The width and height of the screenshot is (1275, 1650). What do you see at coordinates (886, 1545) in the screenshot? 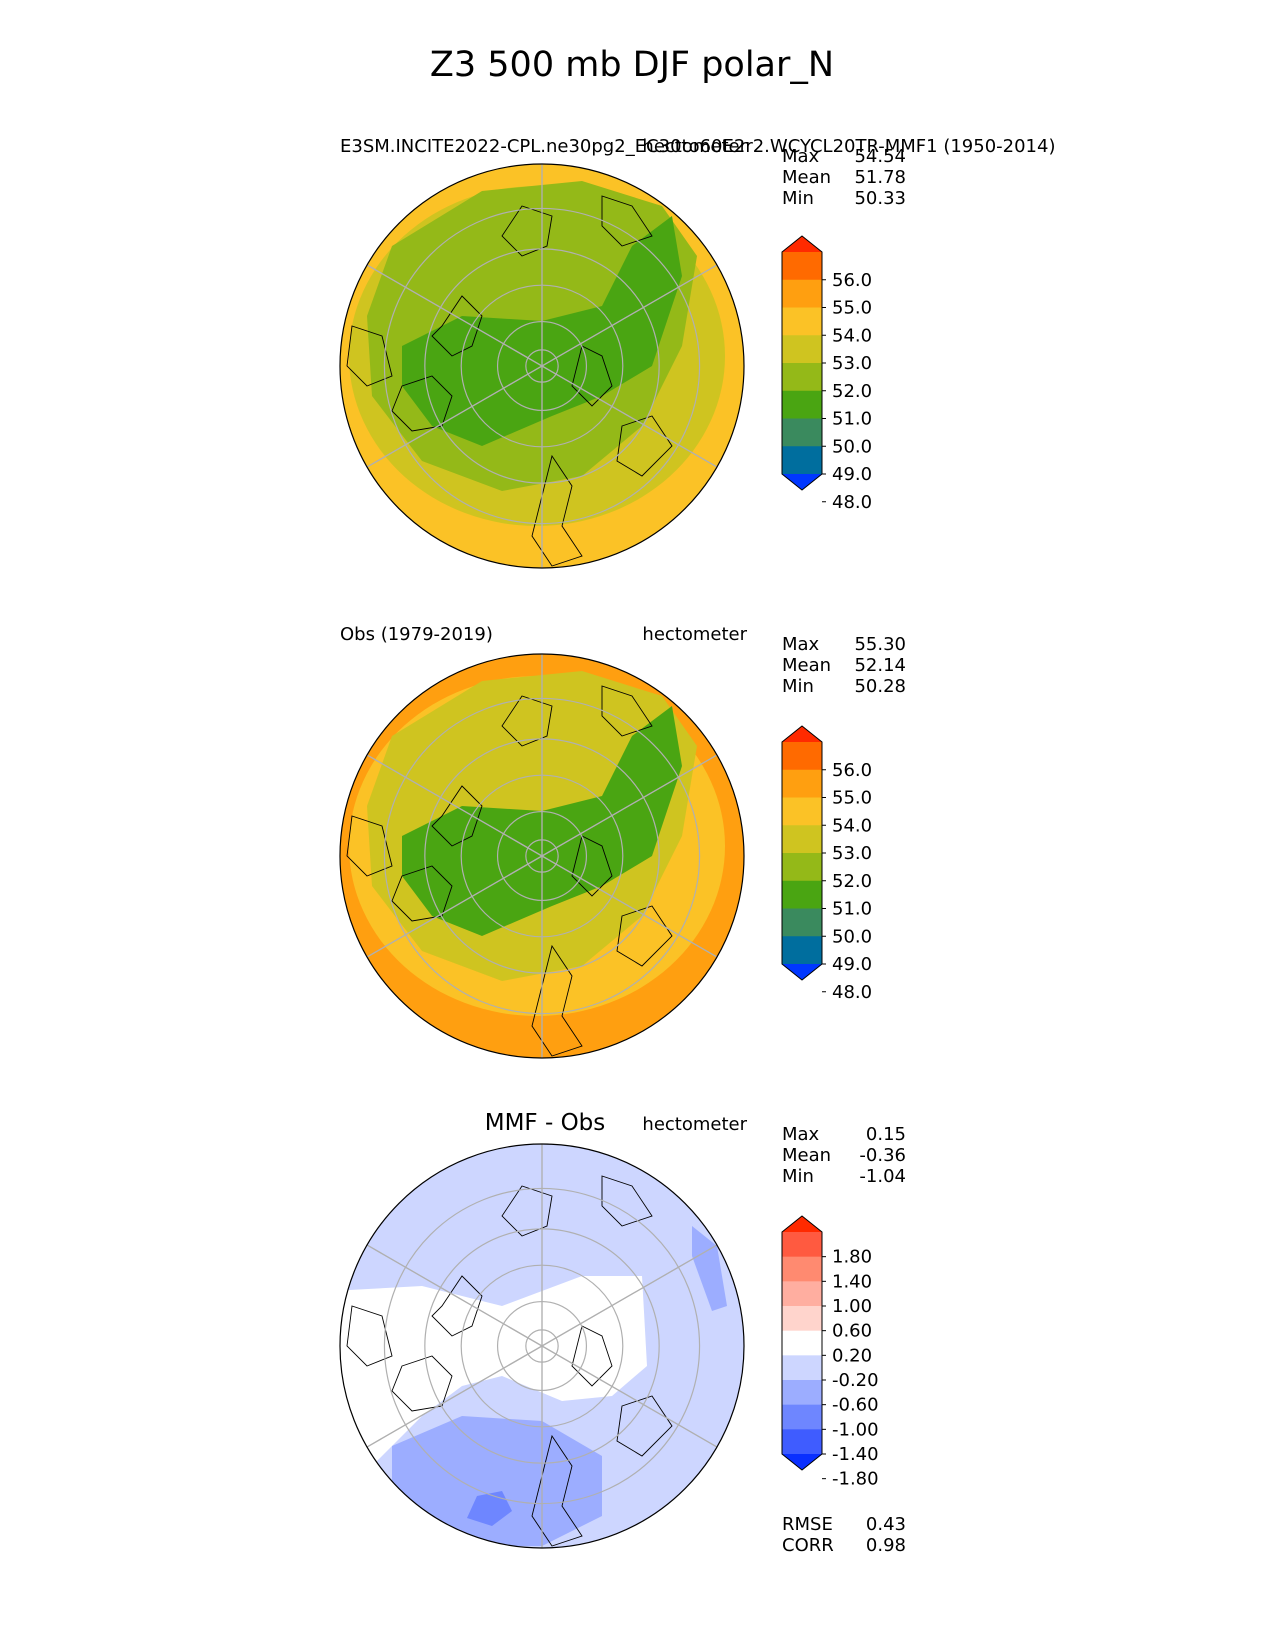
I see `metric-value-corr: 0.98` at bounding box center [886, 1545].